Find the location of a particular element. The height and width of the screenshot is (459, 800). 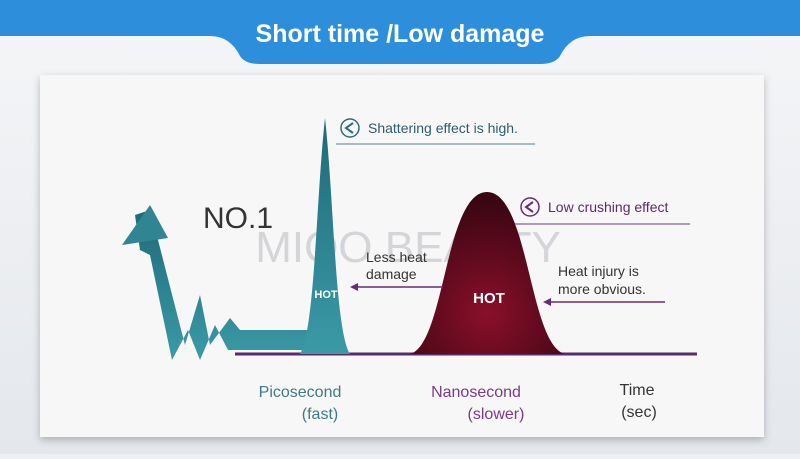

nano-peak is located at coordinates (487, 273).